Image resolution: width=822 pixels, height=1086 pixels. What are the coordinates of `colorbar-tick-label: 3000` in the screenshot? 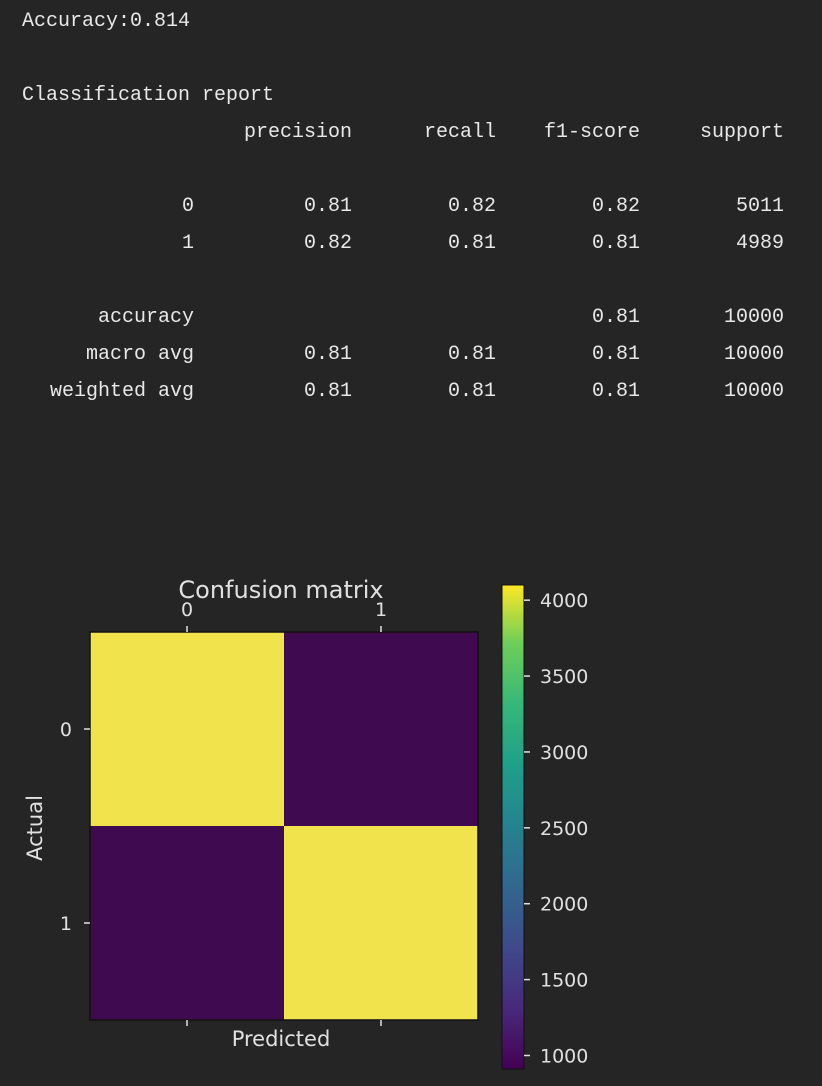 It's located at (564, 753).